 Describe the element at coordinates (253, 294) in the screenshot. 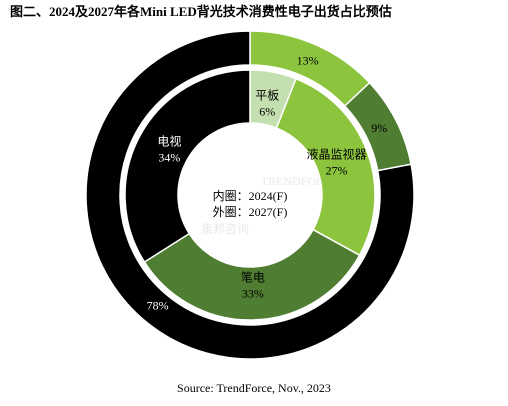

I see `data-label: 33%` at that location.